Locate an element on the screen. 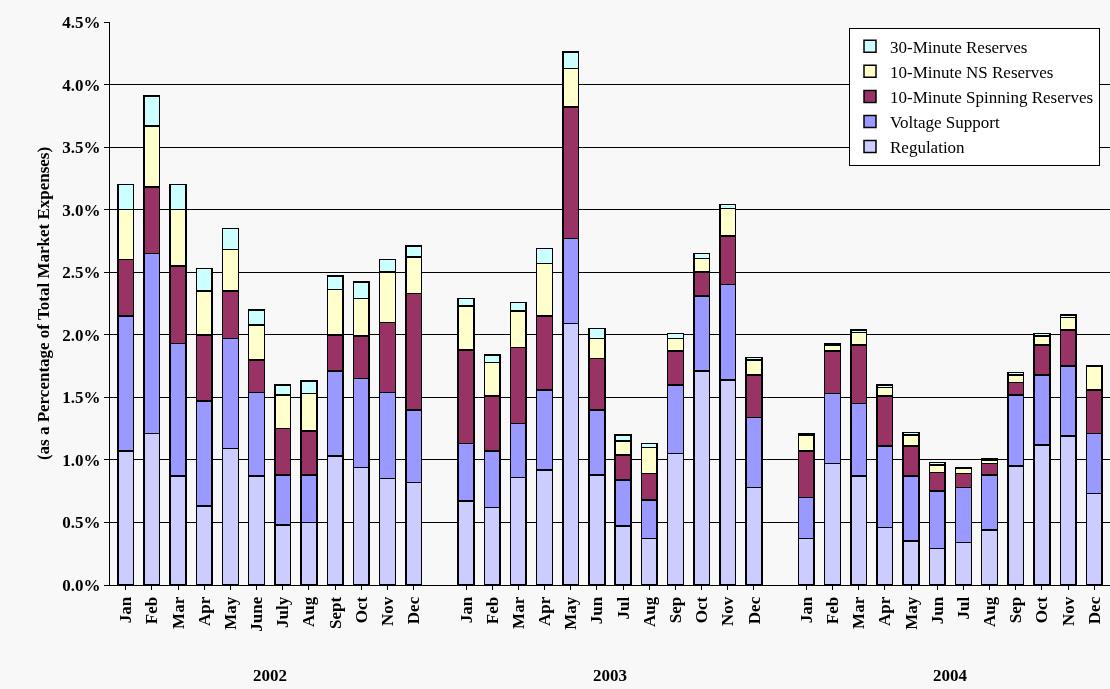 The height and width of the screenshot is (689, 1110). text: 2002 is located at coordinates (270, 675).